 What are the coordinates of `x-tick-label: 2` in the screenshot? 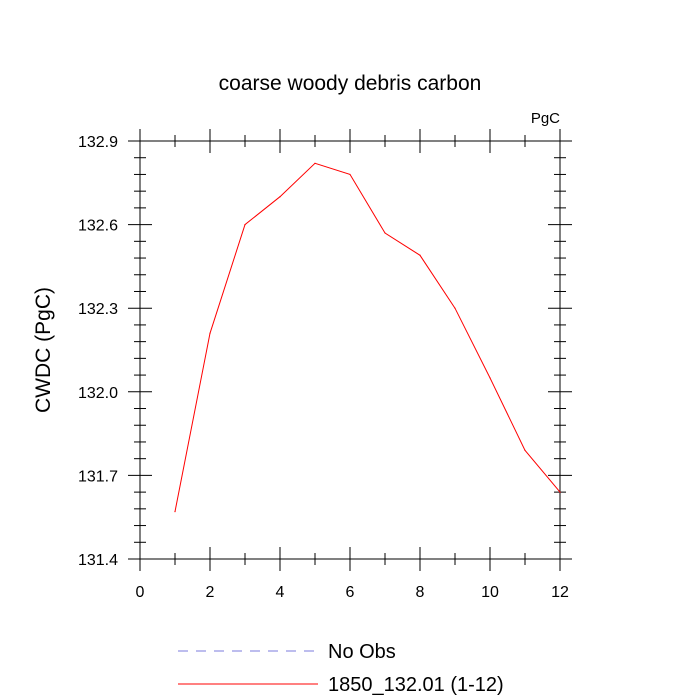 It's located at (210, 592).